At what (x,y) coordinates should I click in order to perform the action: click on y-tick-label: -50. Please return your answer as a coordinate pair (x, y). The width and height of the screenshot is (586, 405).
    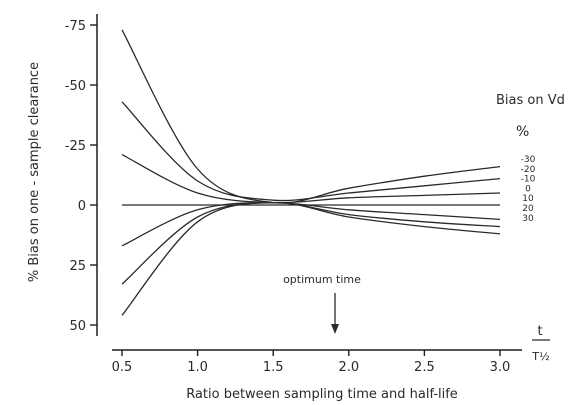
    Looking at the image, I should click on (75, 86).